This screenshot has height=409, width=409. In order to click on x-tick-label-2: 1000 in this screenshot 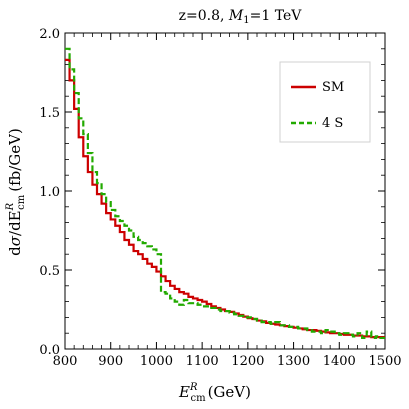, I will do `click(156, 361)`.